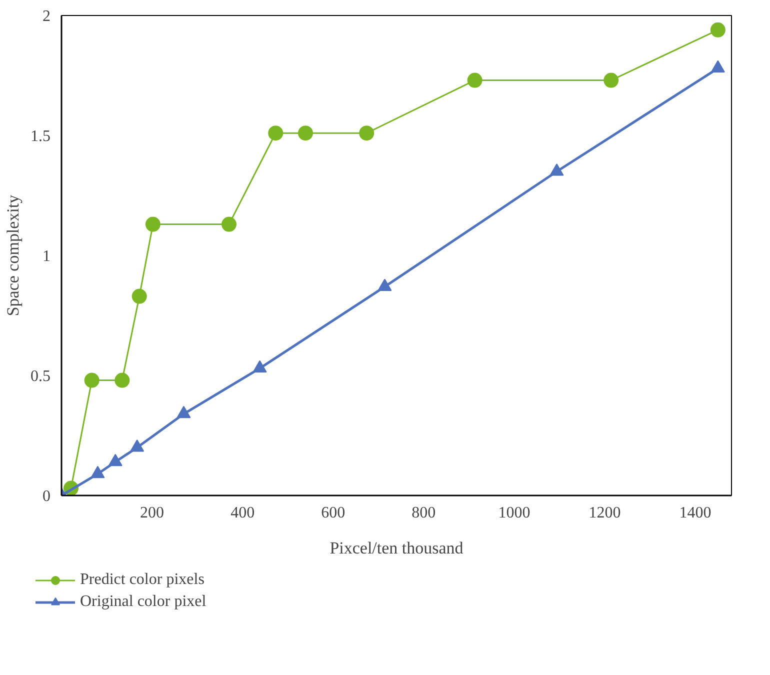  I want to click on y-axis-title: Space complexity, so click(13, 255).